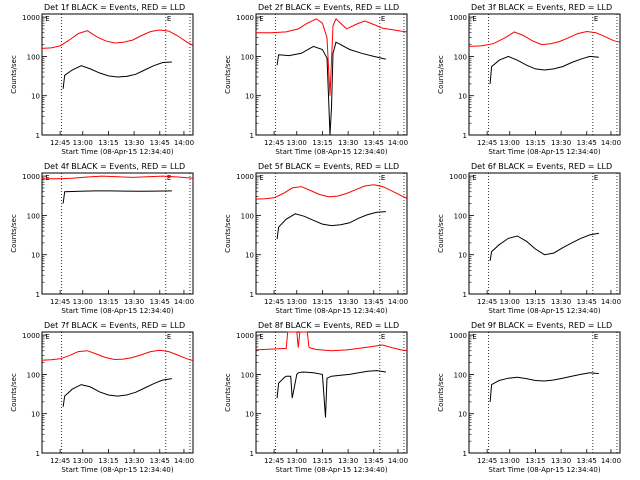  Describe the element at coordinates (328, 325) in the screenshot. I see `panel-title: Det 8f BLACK = Events, RED = LLD` at that location.